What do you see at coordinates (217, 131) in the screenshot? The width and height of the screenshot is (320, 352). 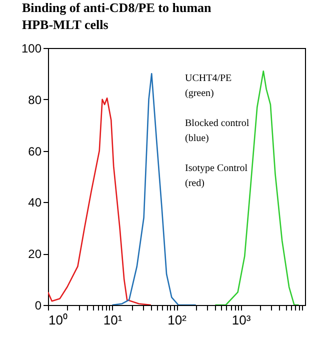 I see `annotation: Blocked control (blue)` at bounding box center [217, 131].